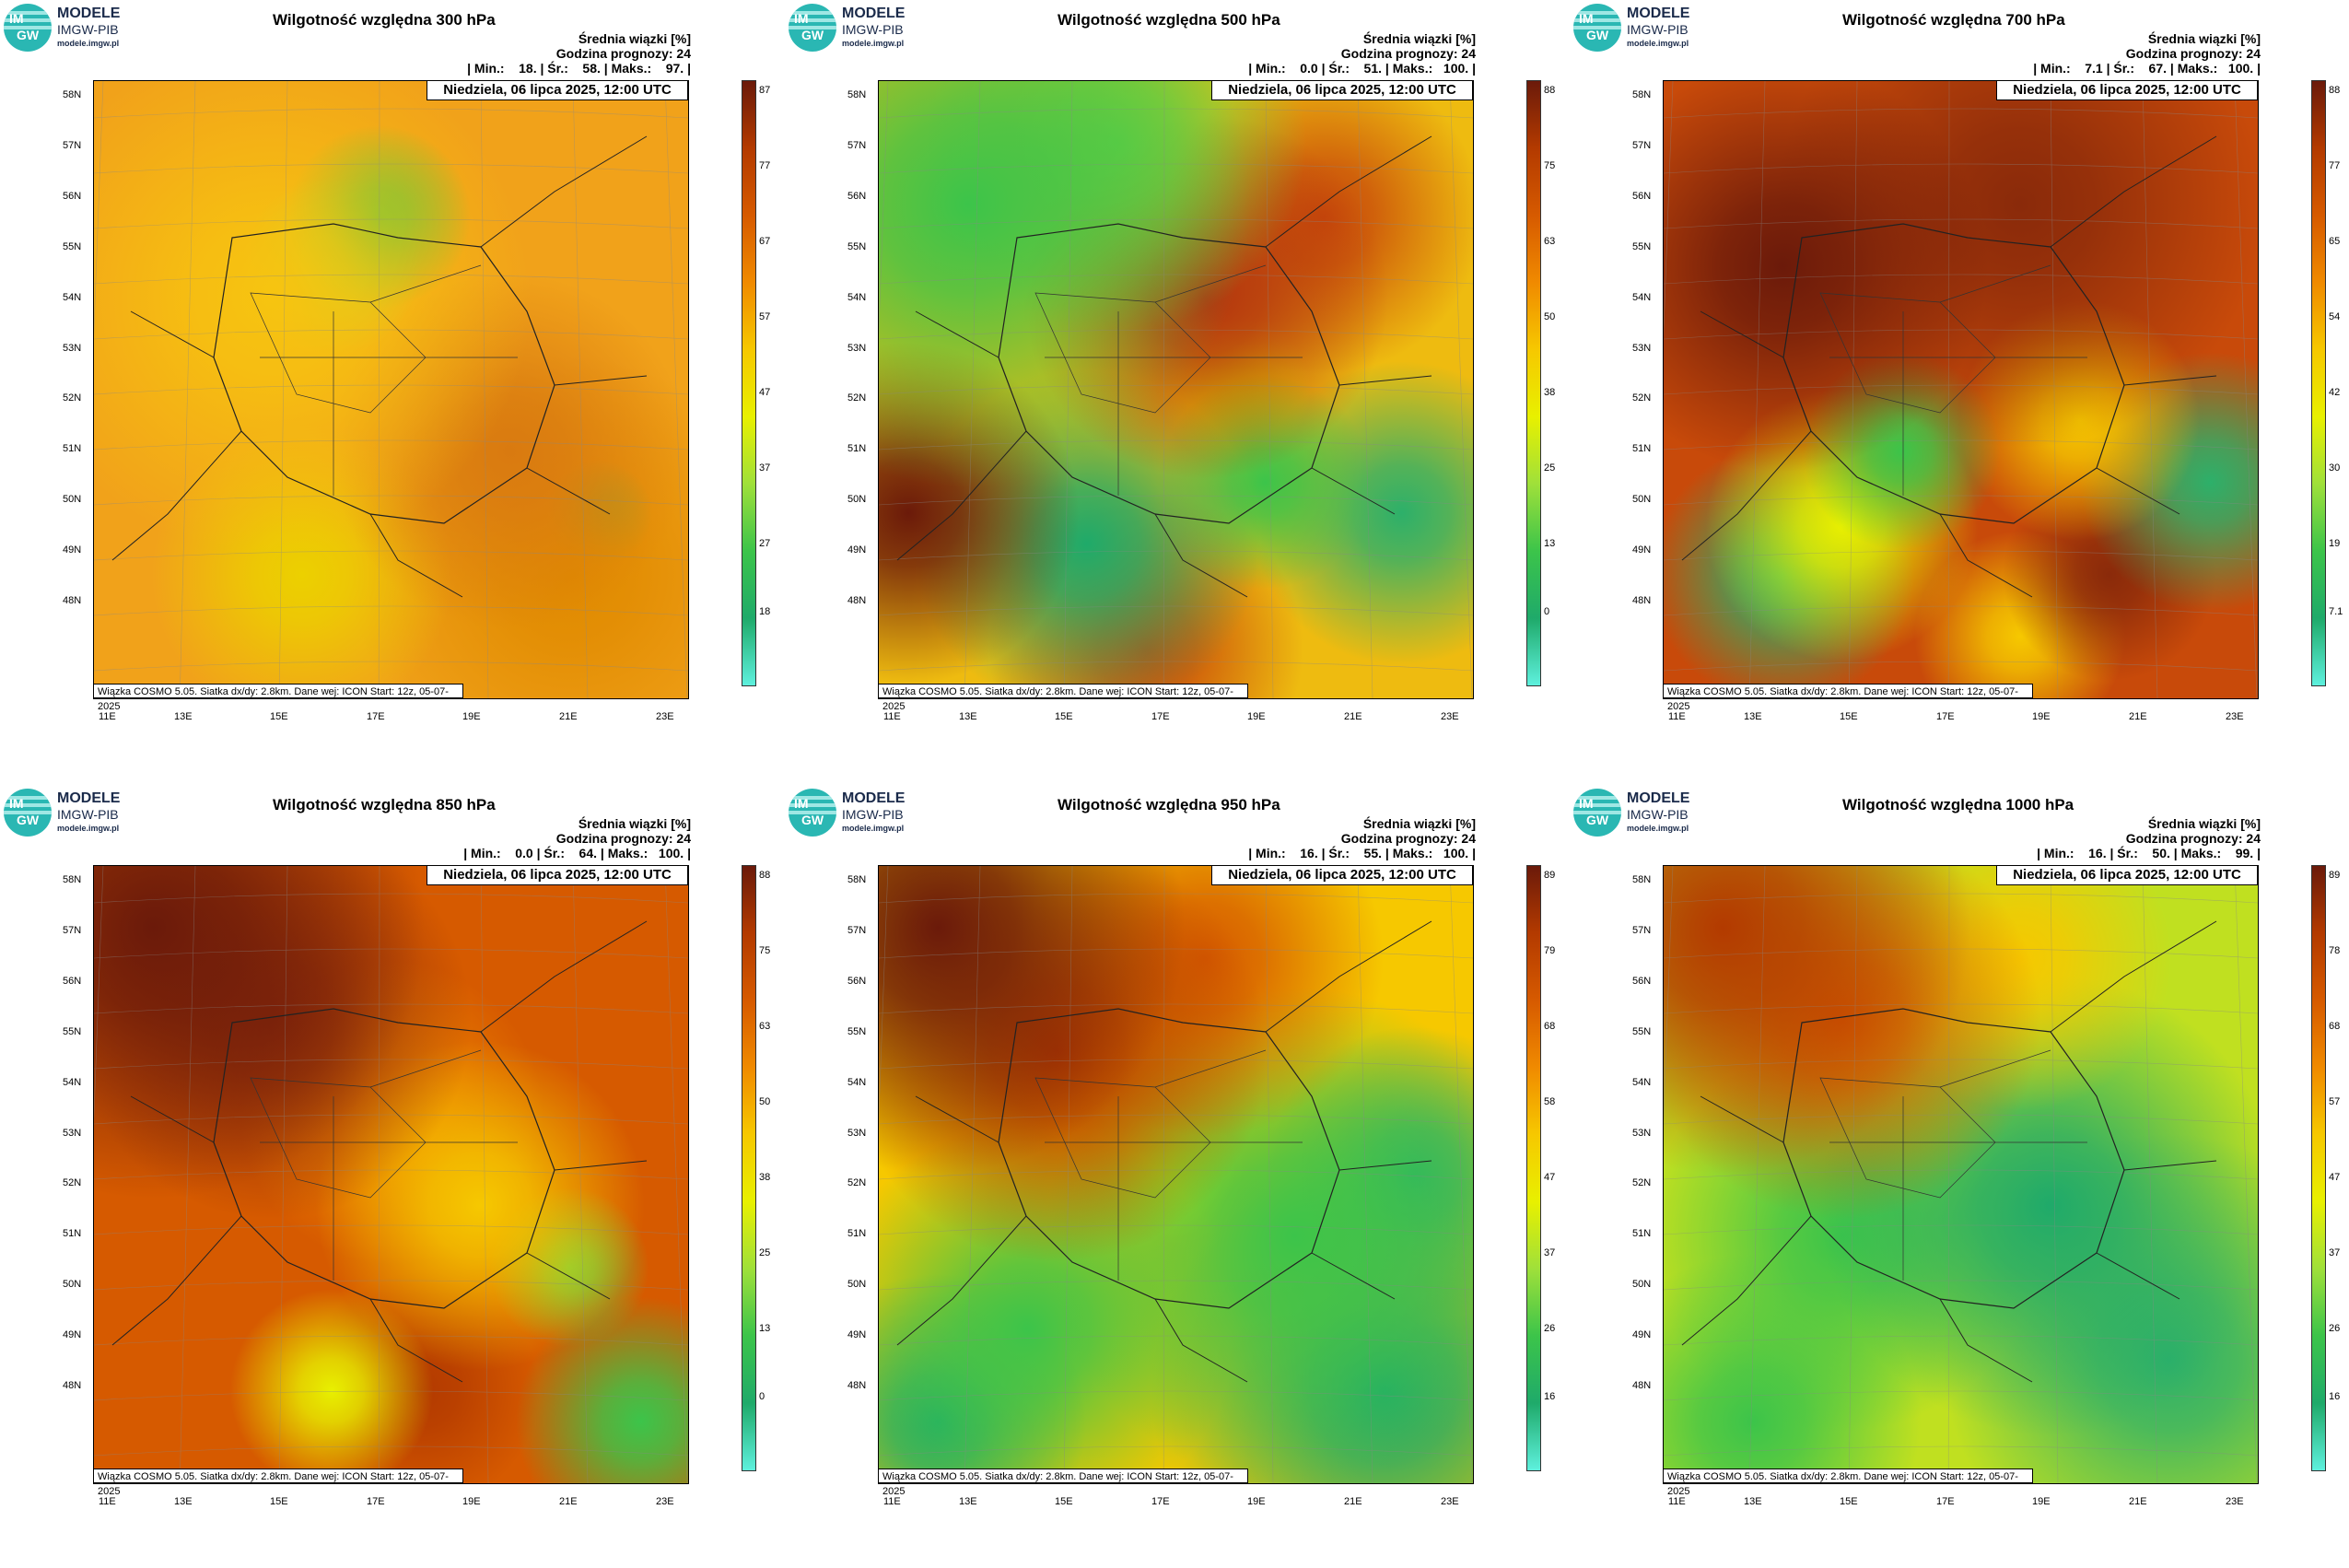  Describe the element at coordinates (2335, 316) in the screenshot. I see `colorbar-tick: 54` at that location.